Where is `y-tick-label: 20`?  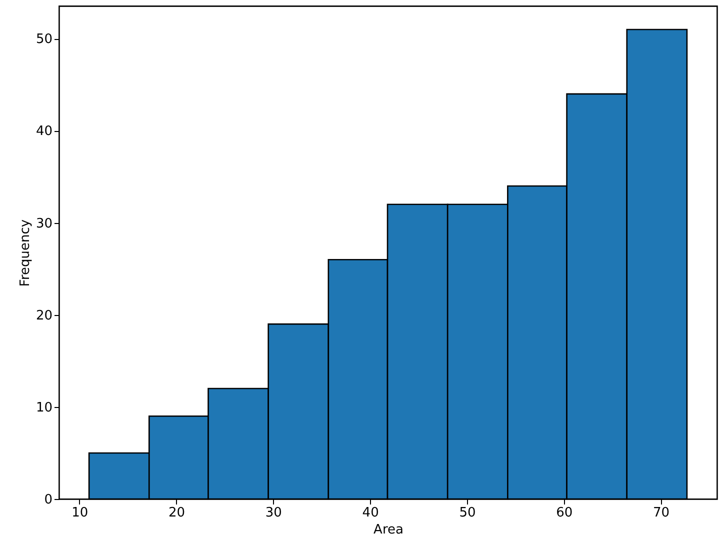 y-tick-label: 20 is located at coordinates (44, 316).